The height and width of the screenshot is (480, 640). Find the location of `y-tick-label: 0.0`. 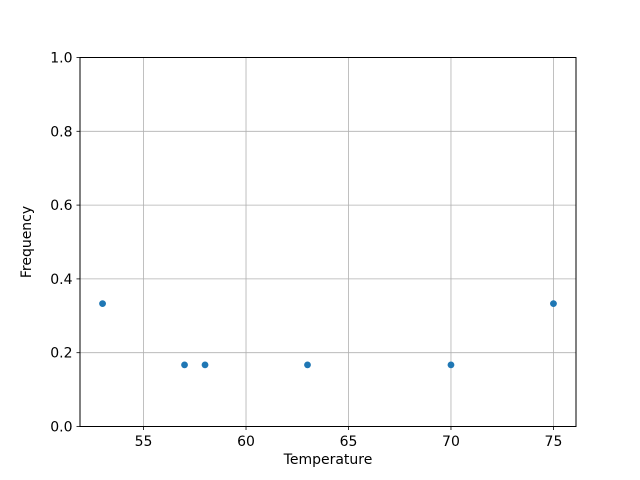

y-tick-label: 0.0 is located at coordinates (61, 428).